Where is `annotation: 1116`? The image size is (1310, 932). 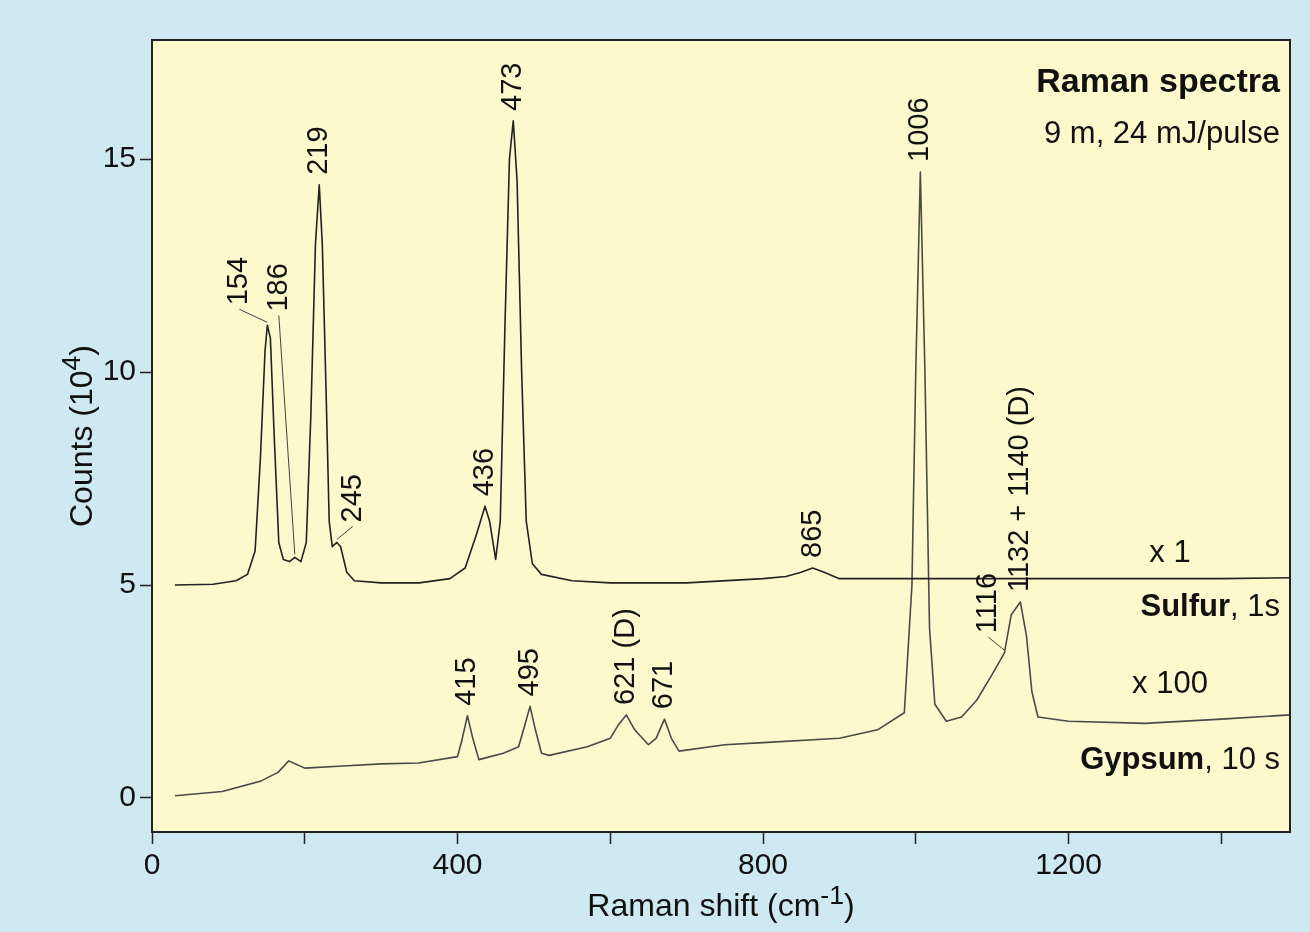
annotation: 1116 is located at coordinates (986, 603).